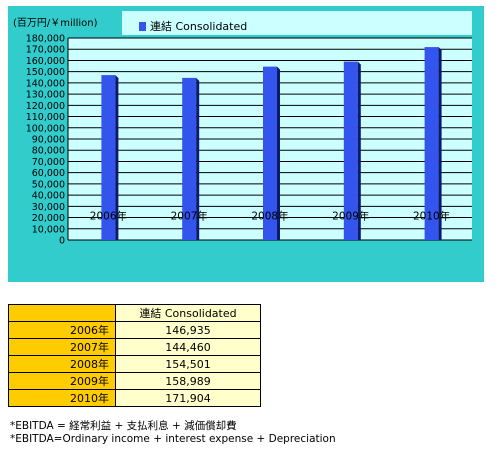  What do you see at coordinates (350, 216) in the screenshot?
I see `x-tick-label: 2009年` at bounding box center [350, 216].